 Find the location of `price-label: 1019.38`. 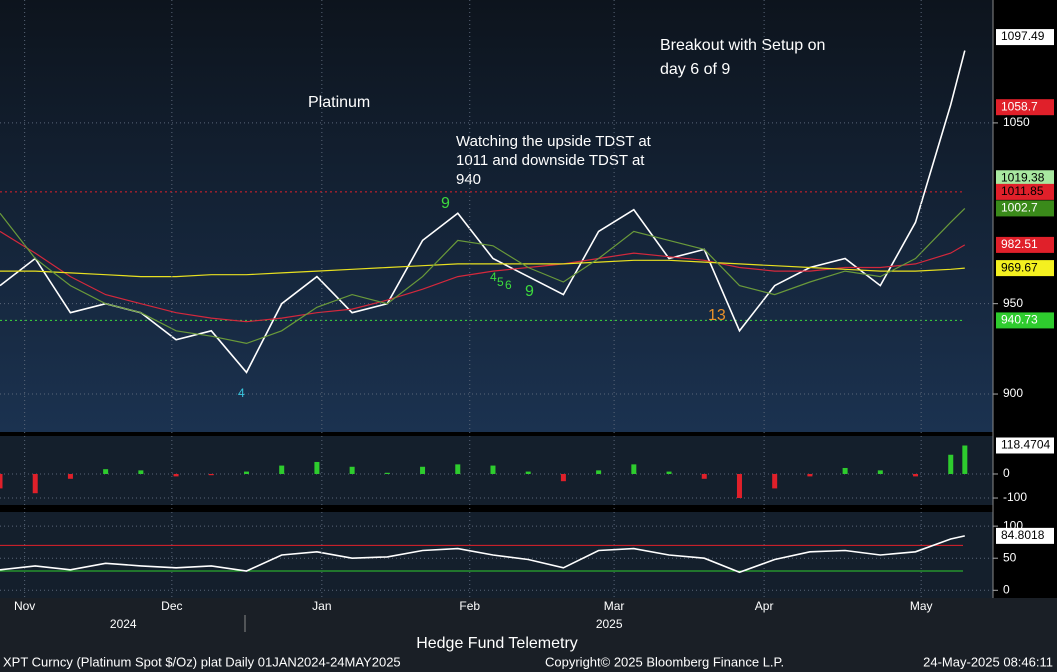

price-label: 1019.38 is located at coordinates (1023, 177).